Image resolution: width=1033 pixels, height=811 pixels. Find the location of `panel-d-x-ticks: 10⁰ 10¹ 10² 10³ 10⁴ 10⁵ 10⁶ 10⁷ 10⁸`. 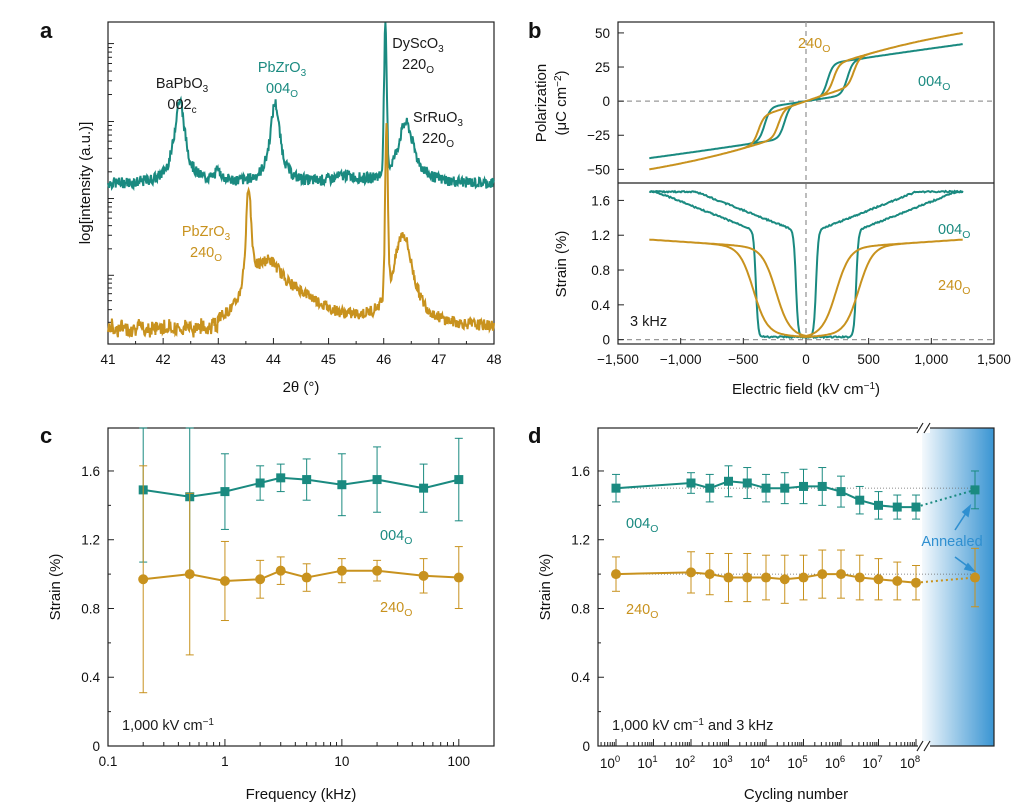

panel-d-x-ticks: 10⁰ 10¹ 10² 10³ 10⁴ 10⁵ 10⁶ 10⁷ 10⁸ is located at coordinates (760, 755).